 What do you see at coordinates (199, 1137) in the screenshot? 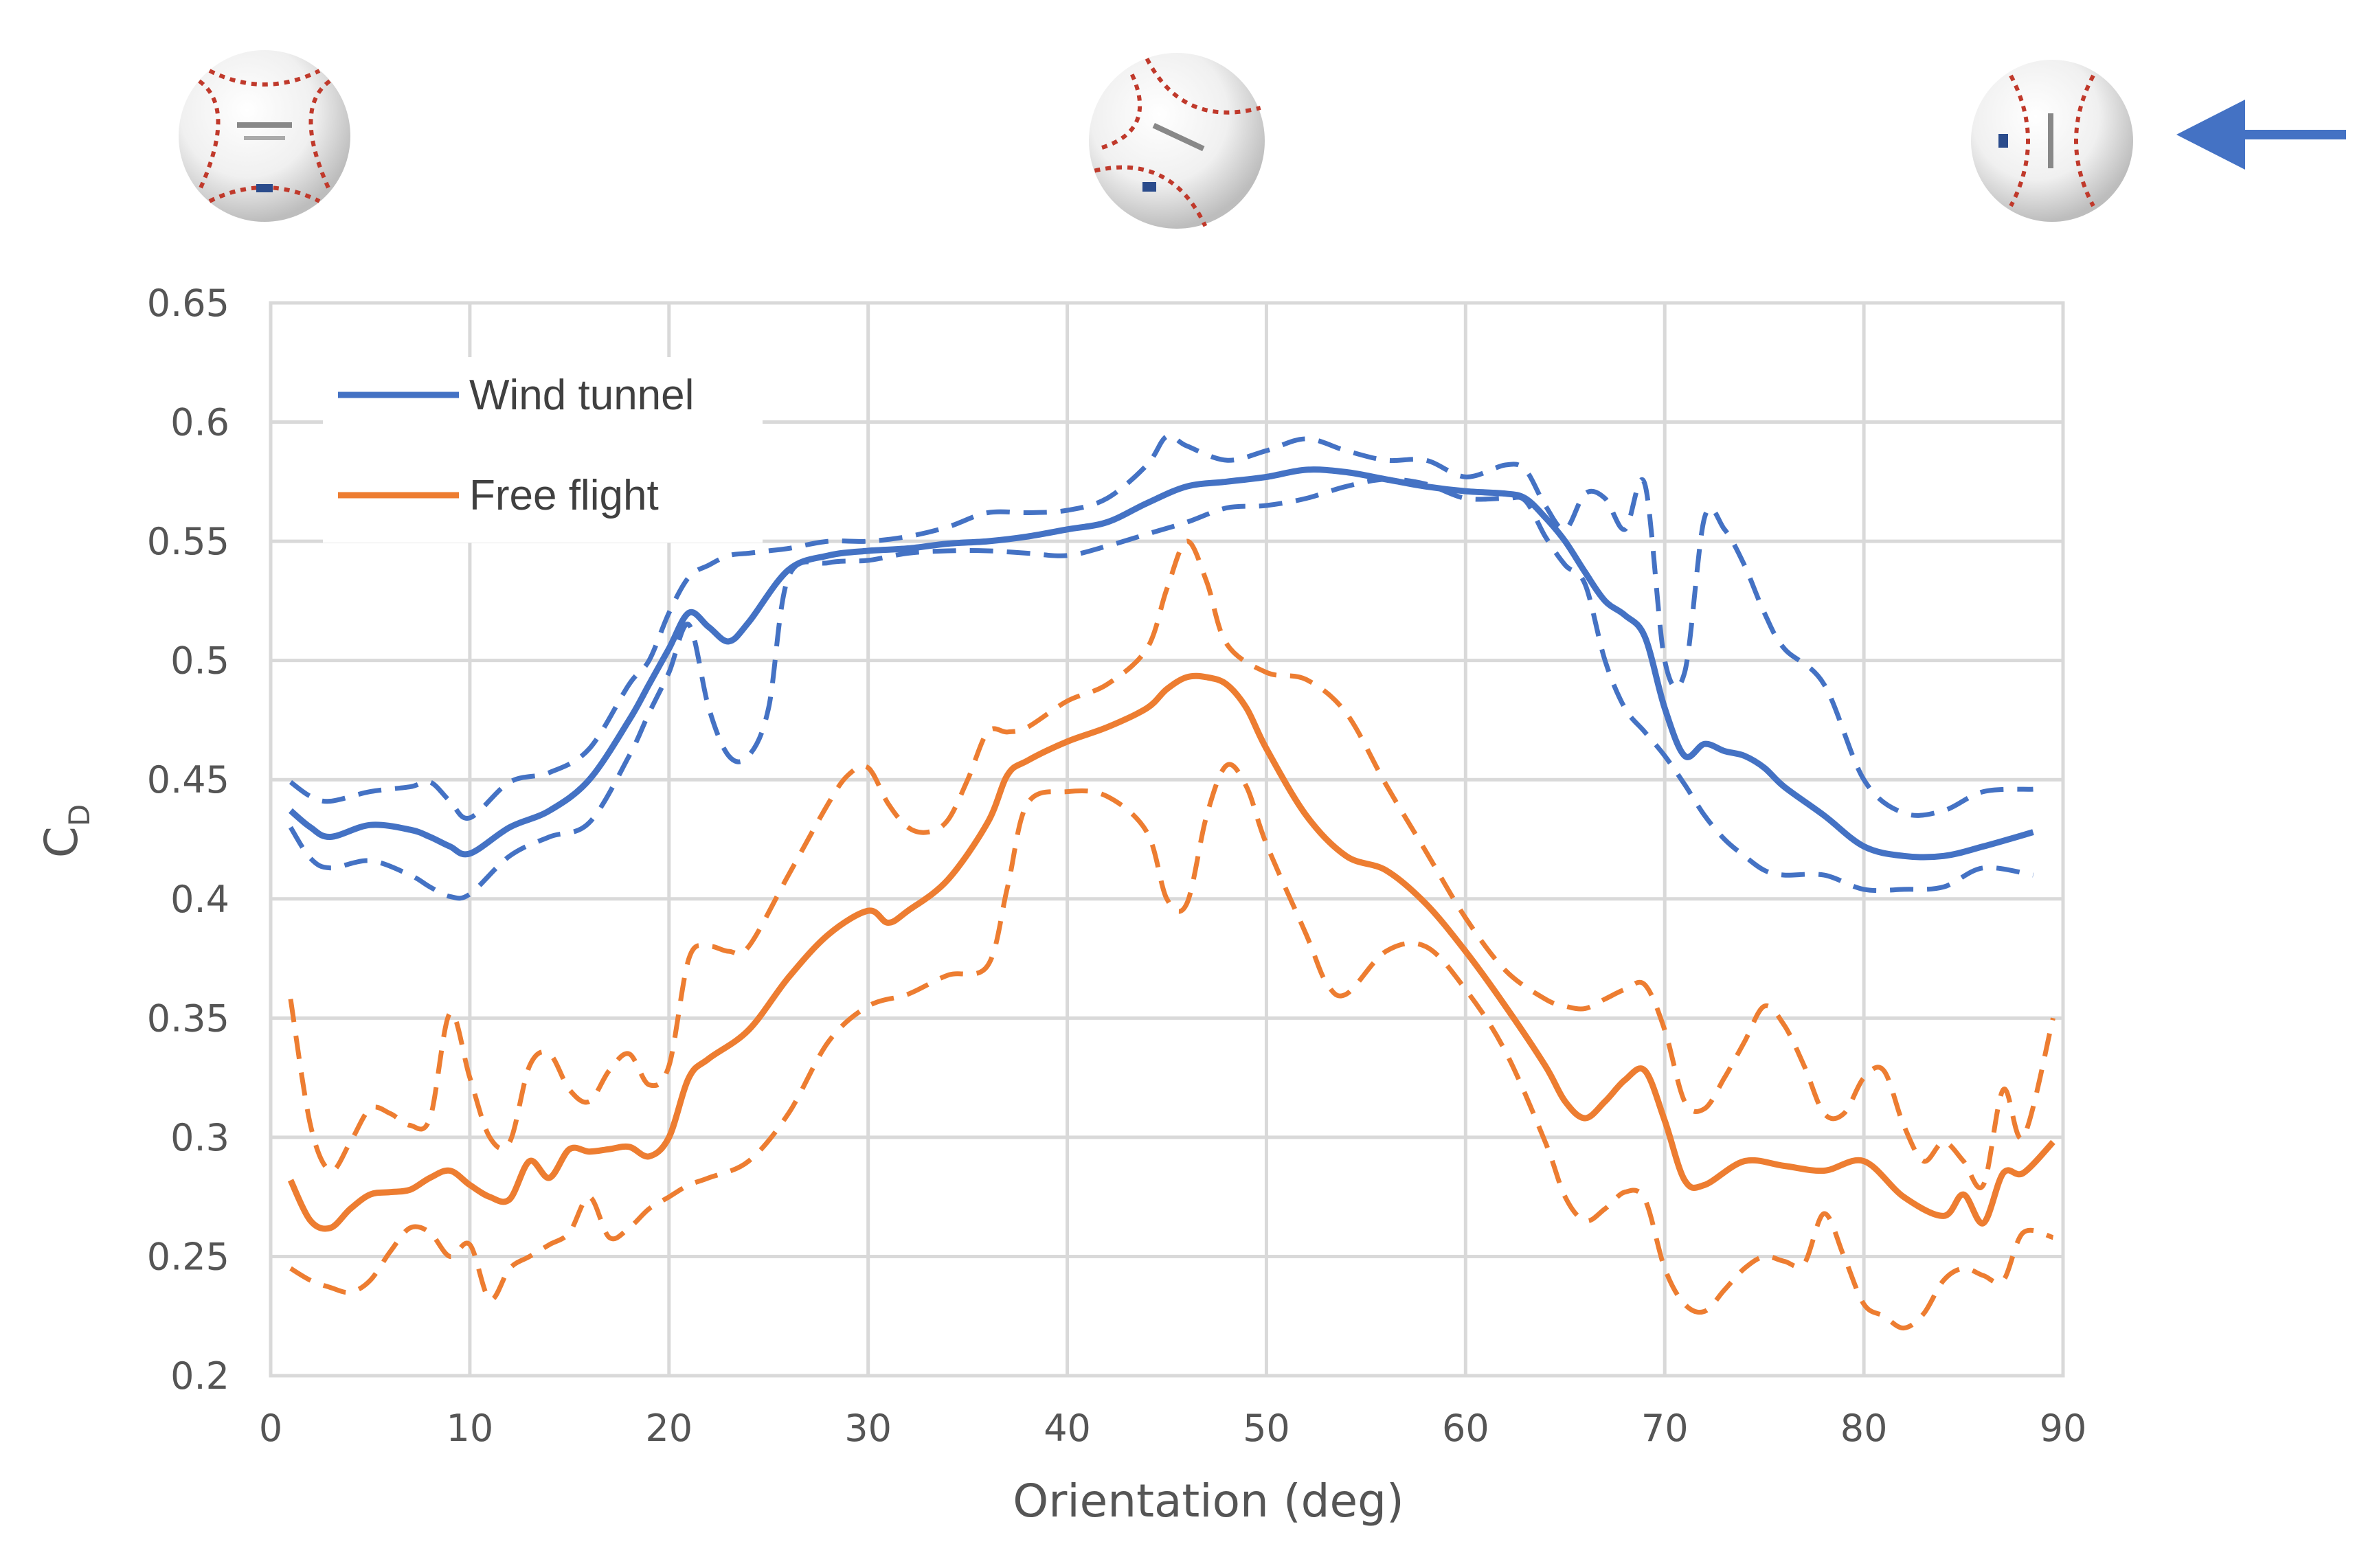
I see `y-tick-label: 0.3` at bounding box center [199, 1137].